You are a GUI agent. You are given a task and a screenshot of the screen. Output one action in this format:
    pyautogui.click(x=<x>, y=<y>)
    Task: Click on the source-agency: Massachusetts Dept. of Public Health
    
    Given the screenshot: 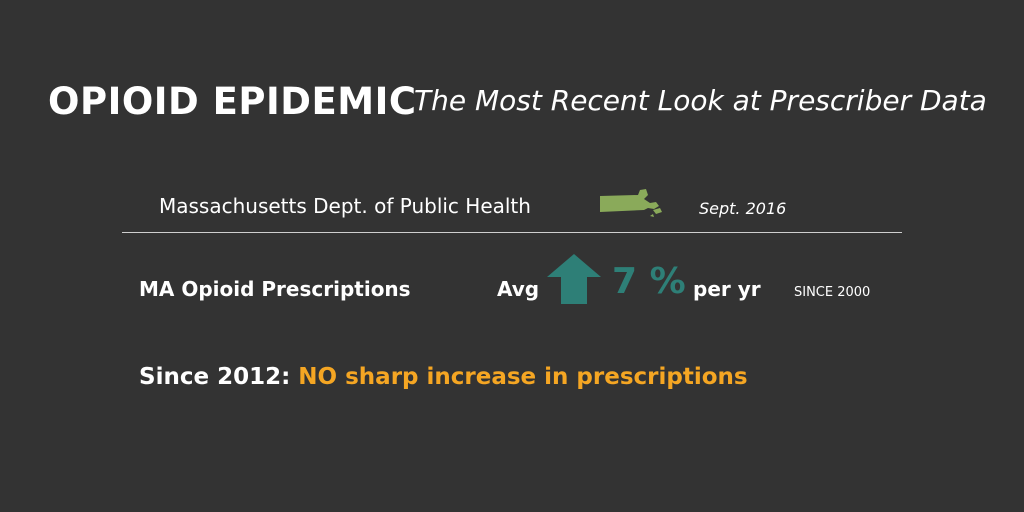 What is the action you would take?
    pyautogui.click(x=345, y=206)
    